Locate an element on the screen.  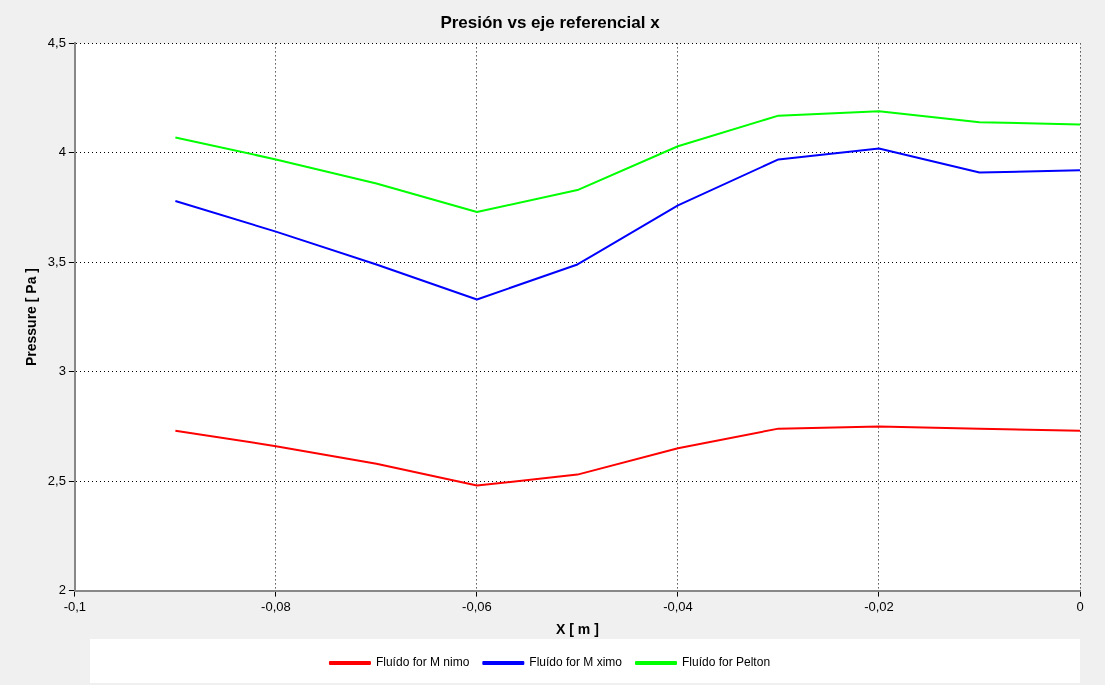
chart-title: Presión vs eje referencial x is located at coordinates (550, 22).